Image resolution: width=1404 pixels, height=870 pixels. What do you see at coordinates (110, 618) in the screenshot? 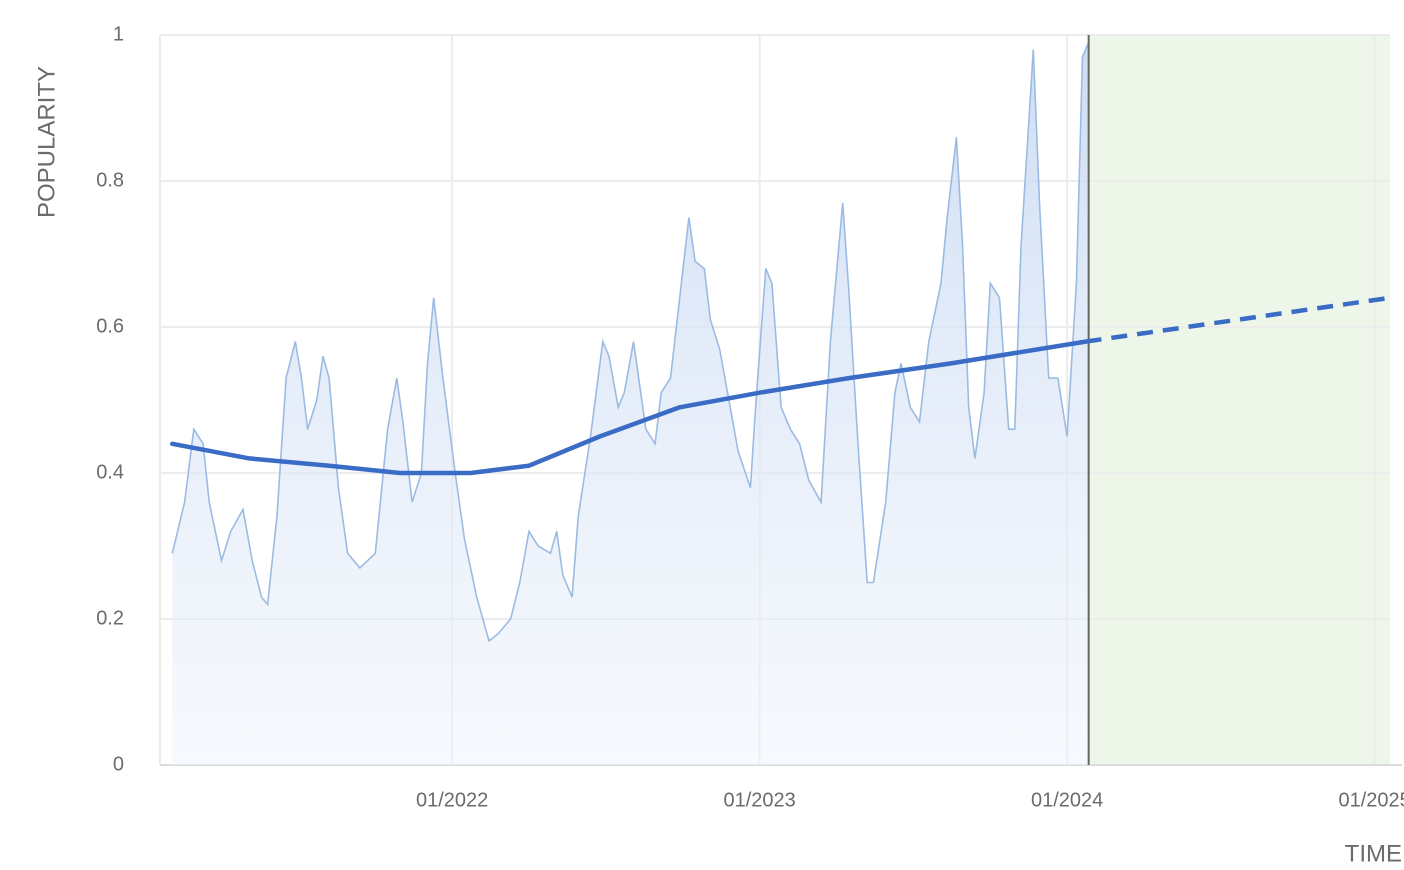
I see `y-tick-label: 0.2` at bounding box center [110, 618].